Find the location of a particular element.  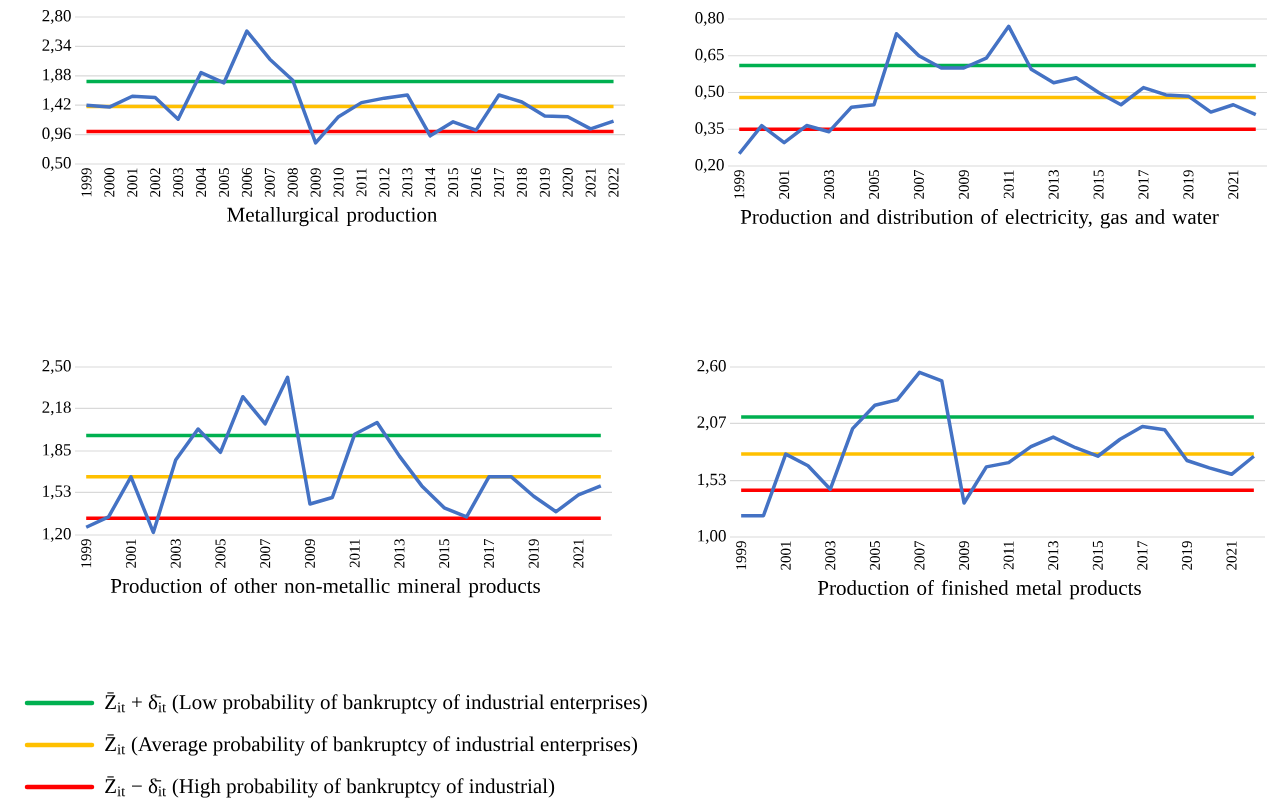

x-tick-label: 2014 is located at coordinates (430, 182).